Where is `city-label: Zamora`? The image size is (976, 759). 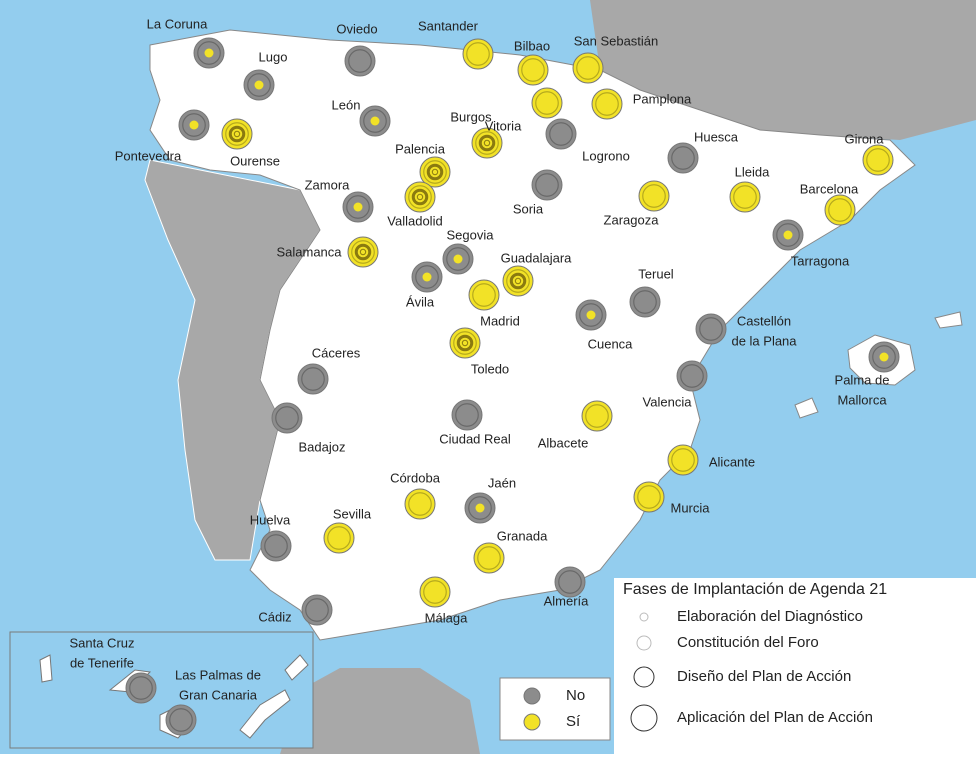 city-label: Zamora is located at coordinates (328, 184).